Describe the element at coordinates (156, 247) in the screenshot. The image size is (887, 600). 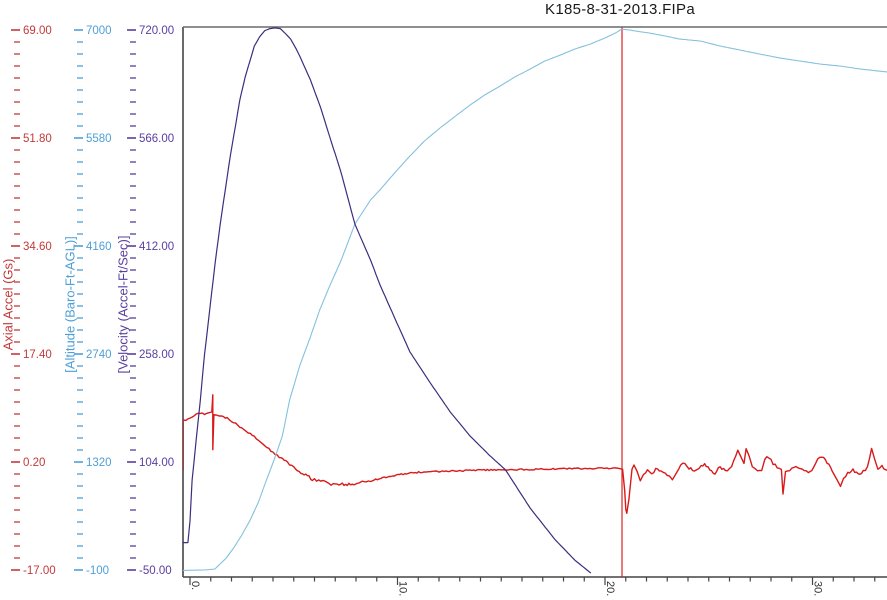
I see `velocity-tick-label: 412.00` at that location.